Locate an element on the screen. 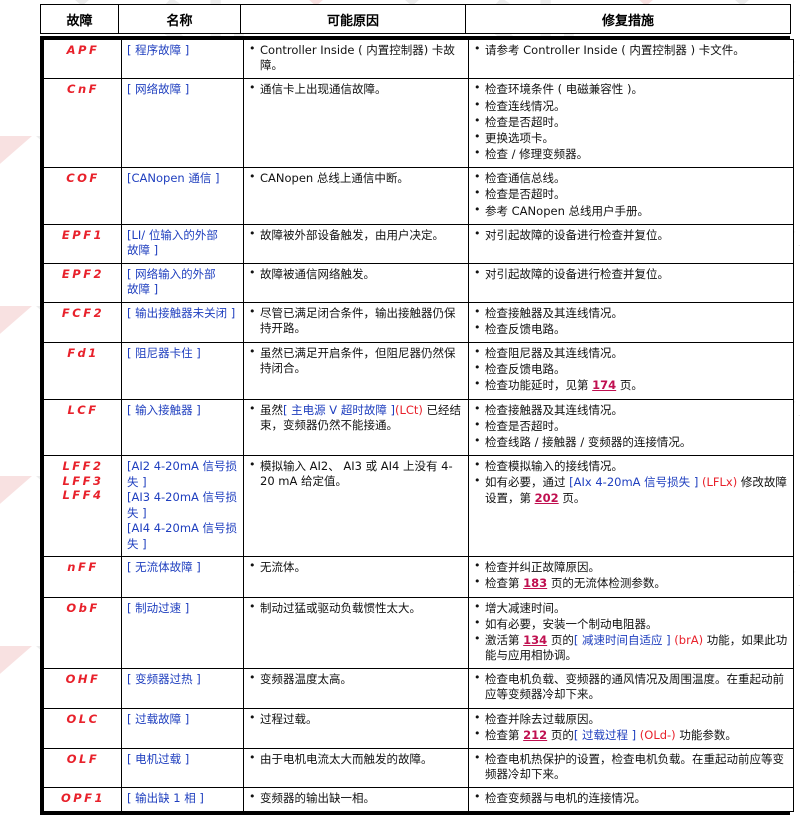 This screenshot has height=815, width=800. fault-name: [ 网络故障 ] is located at coordinates (158, 89).